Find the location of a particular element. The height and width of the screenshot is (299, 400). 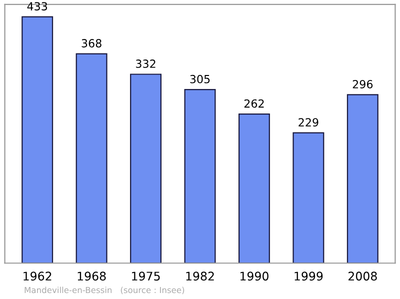

x-tick-label: 1975 is located at coordinates (146, 276).